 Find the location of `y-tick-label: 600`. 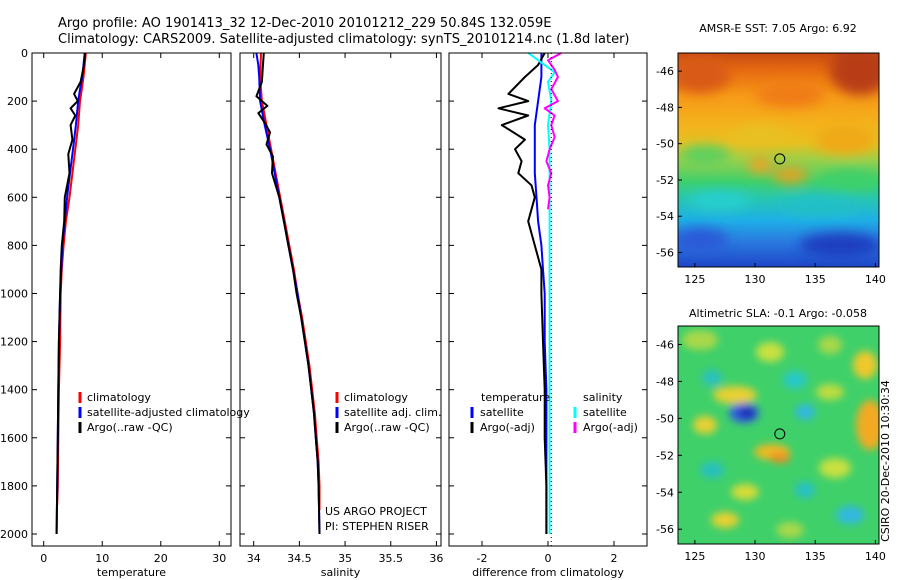

y-tick-label: 600 is located at coordinates (17, 197).